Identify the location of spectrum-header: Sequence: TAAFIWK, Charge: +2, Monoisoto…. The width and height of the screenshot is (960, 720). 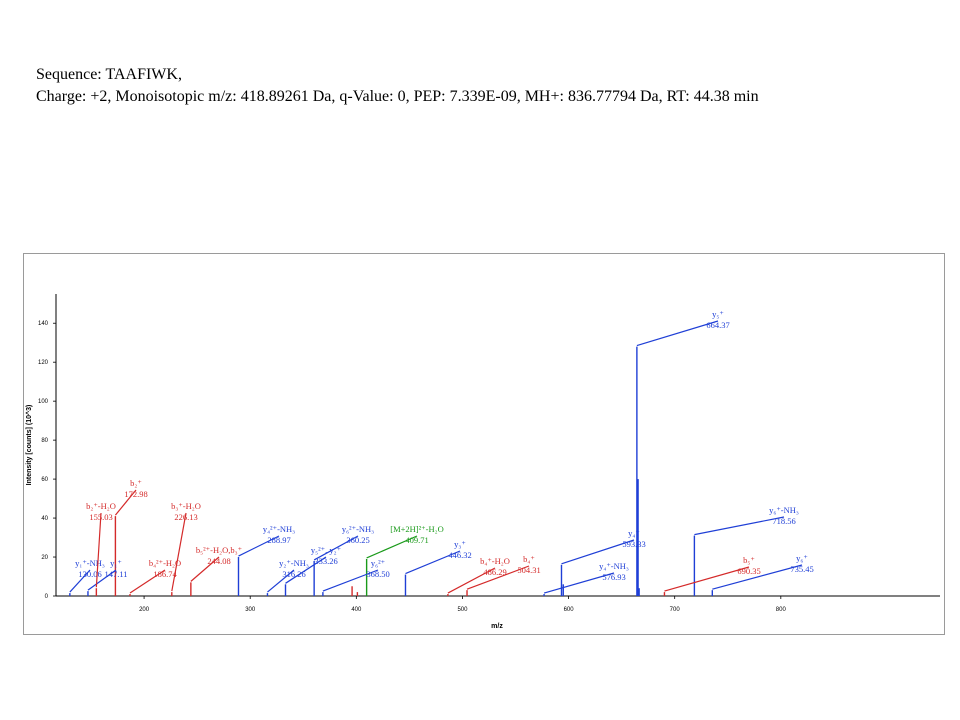
(397, 86).